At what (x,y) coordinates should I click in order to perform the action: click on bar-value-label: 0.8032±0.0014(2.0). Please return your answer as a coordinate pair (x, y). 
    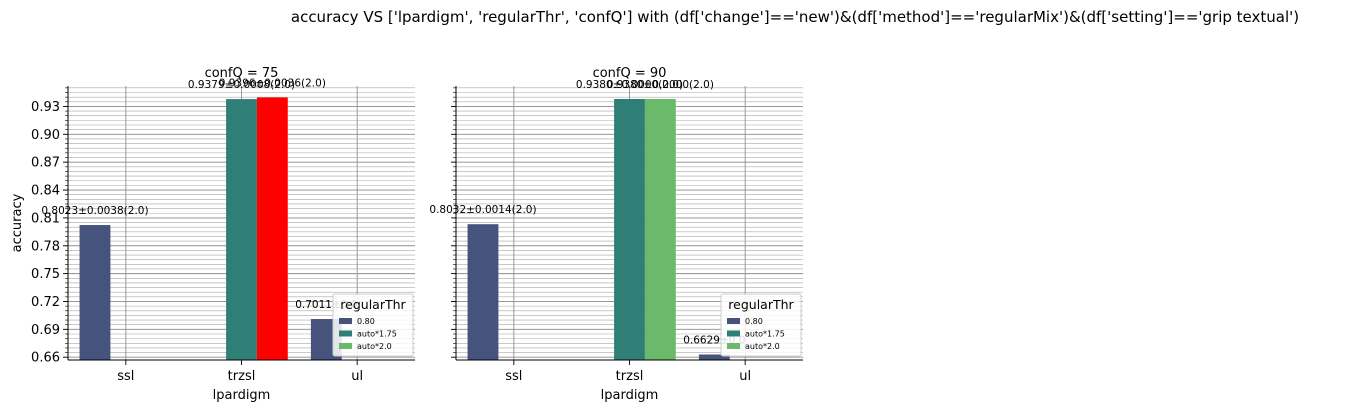
    Looking at the image, I should click on (482, 210).